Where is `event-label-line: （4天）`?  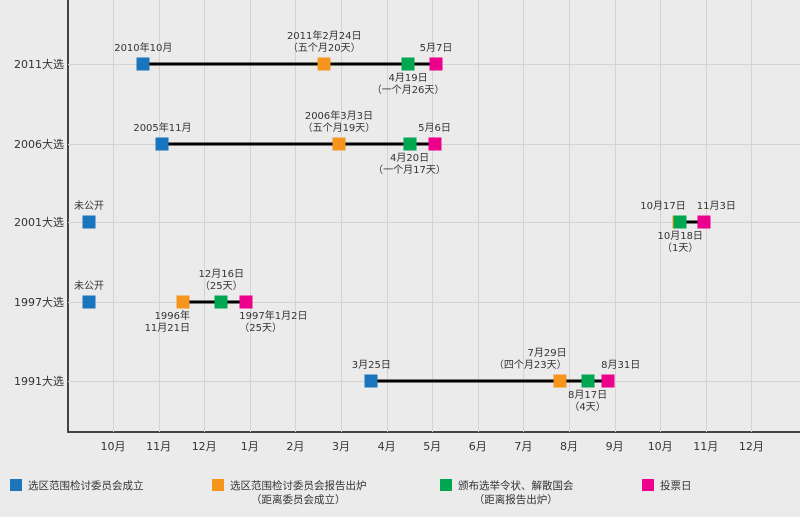 event-label-line: （4天） is located at coordinates (587, 407).